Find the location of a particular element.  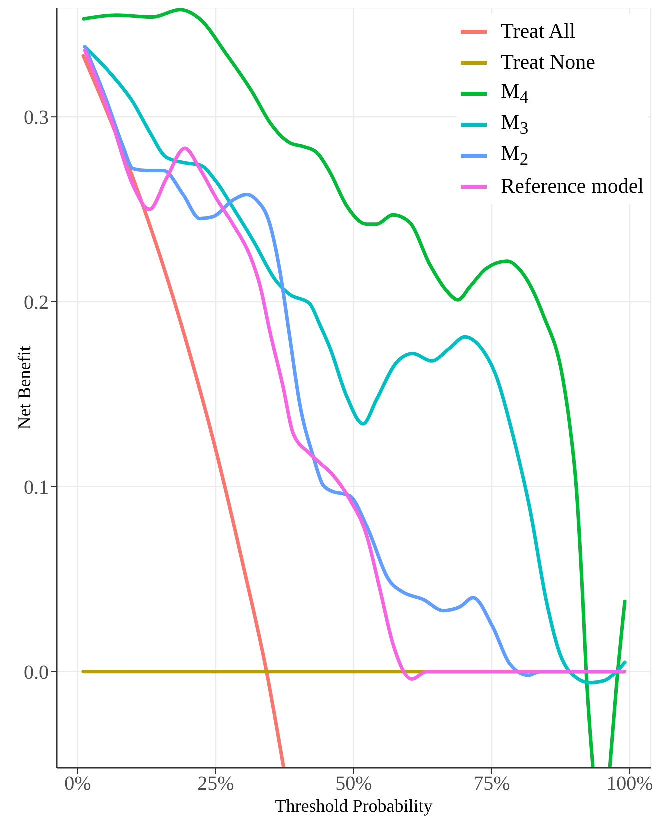

legend-label: Reference model is located at coordinates (572, 186).